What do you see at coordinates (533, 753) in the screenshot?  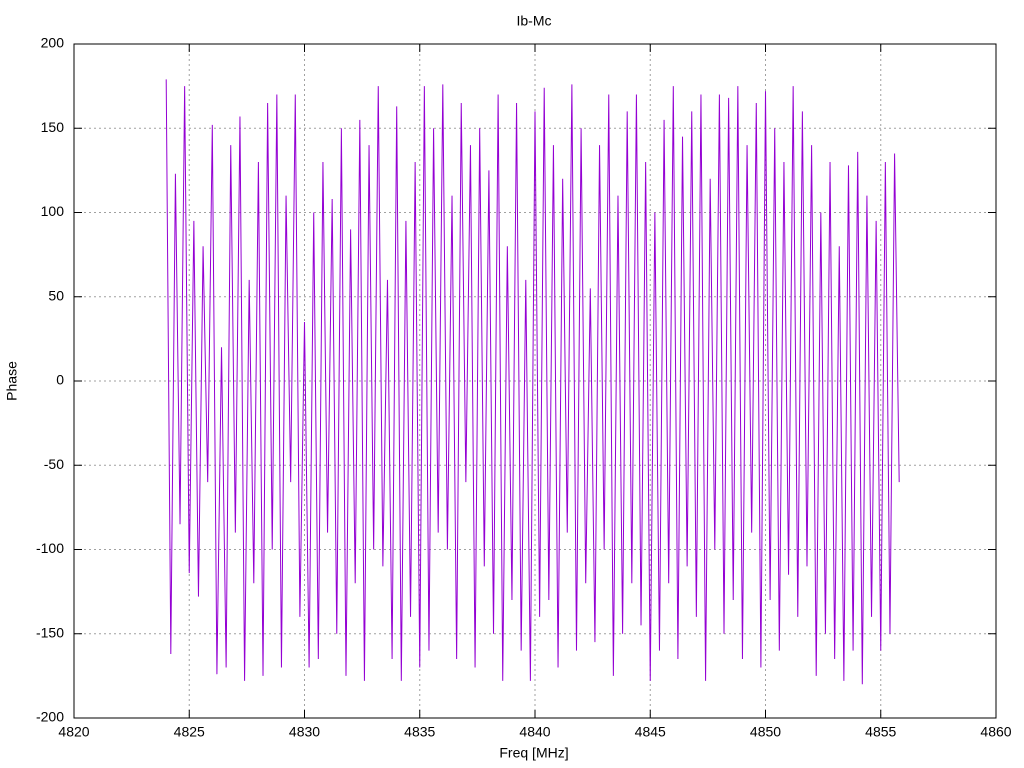 I see `x-axis-label: Freq [MHz]` at bounding box center [533, 753].